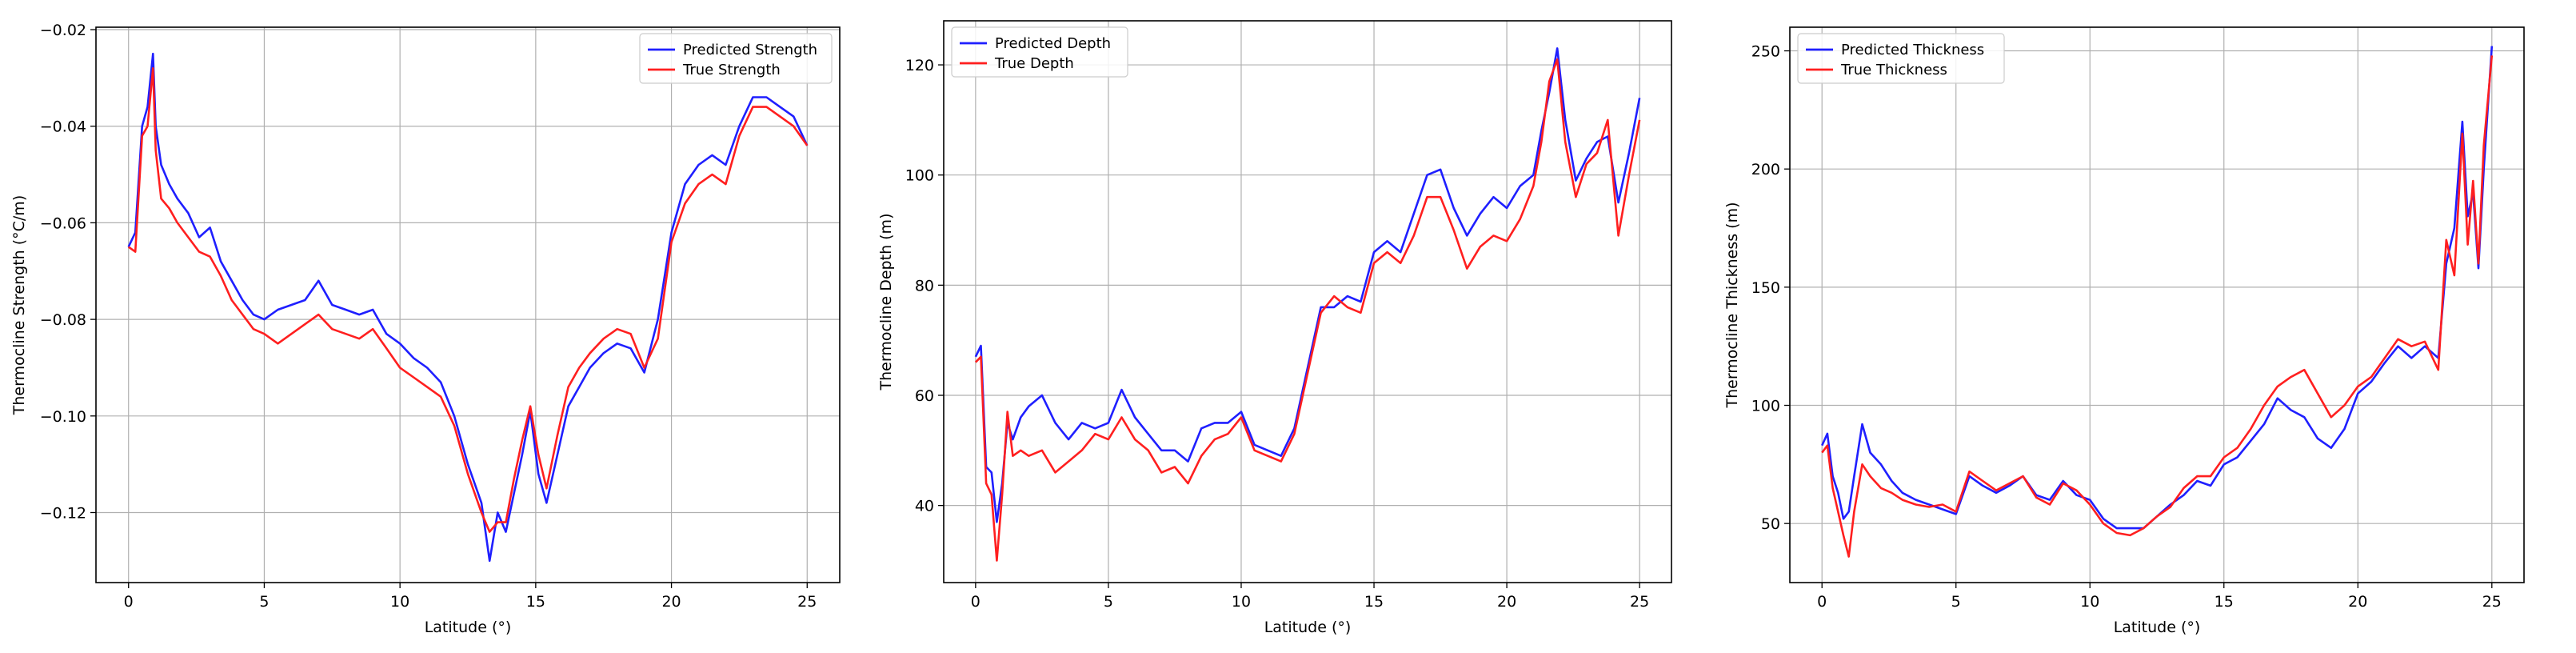  I want to click on strength-xtick-label-5: 25, so click(807, 602).